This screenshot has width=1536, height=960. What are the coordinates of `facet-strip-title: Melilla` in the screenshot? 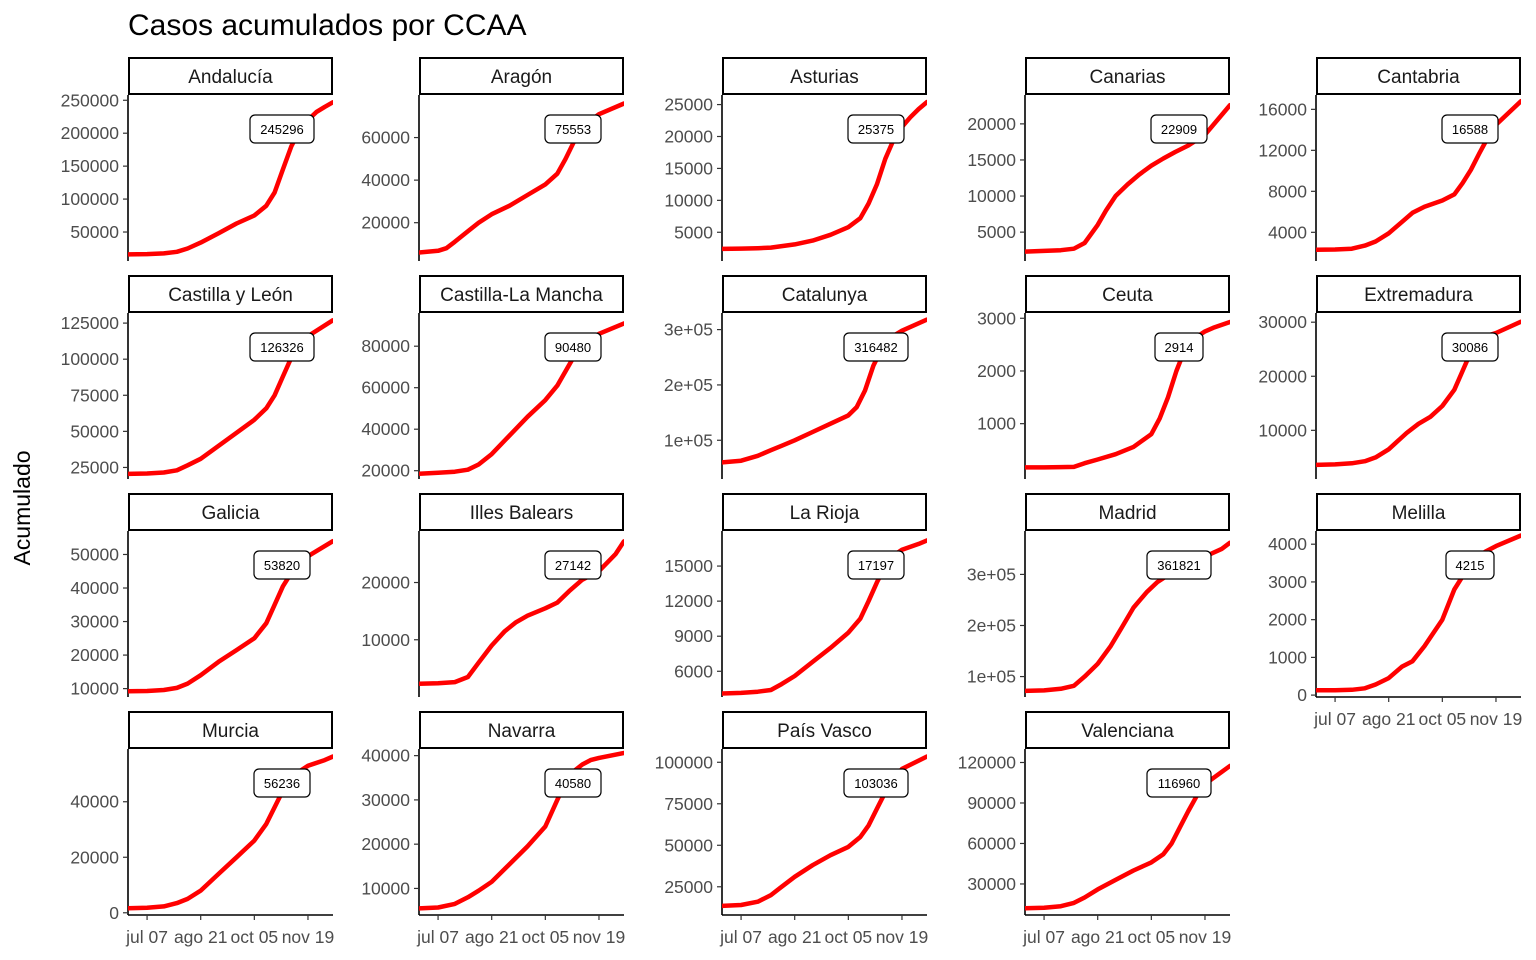 It's located at (1419, 513).